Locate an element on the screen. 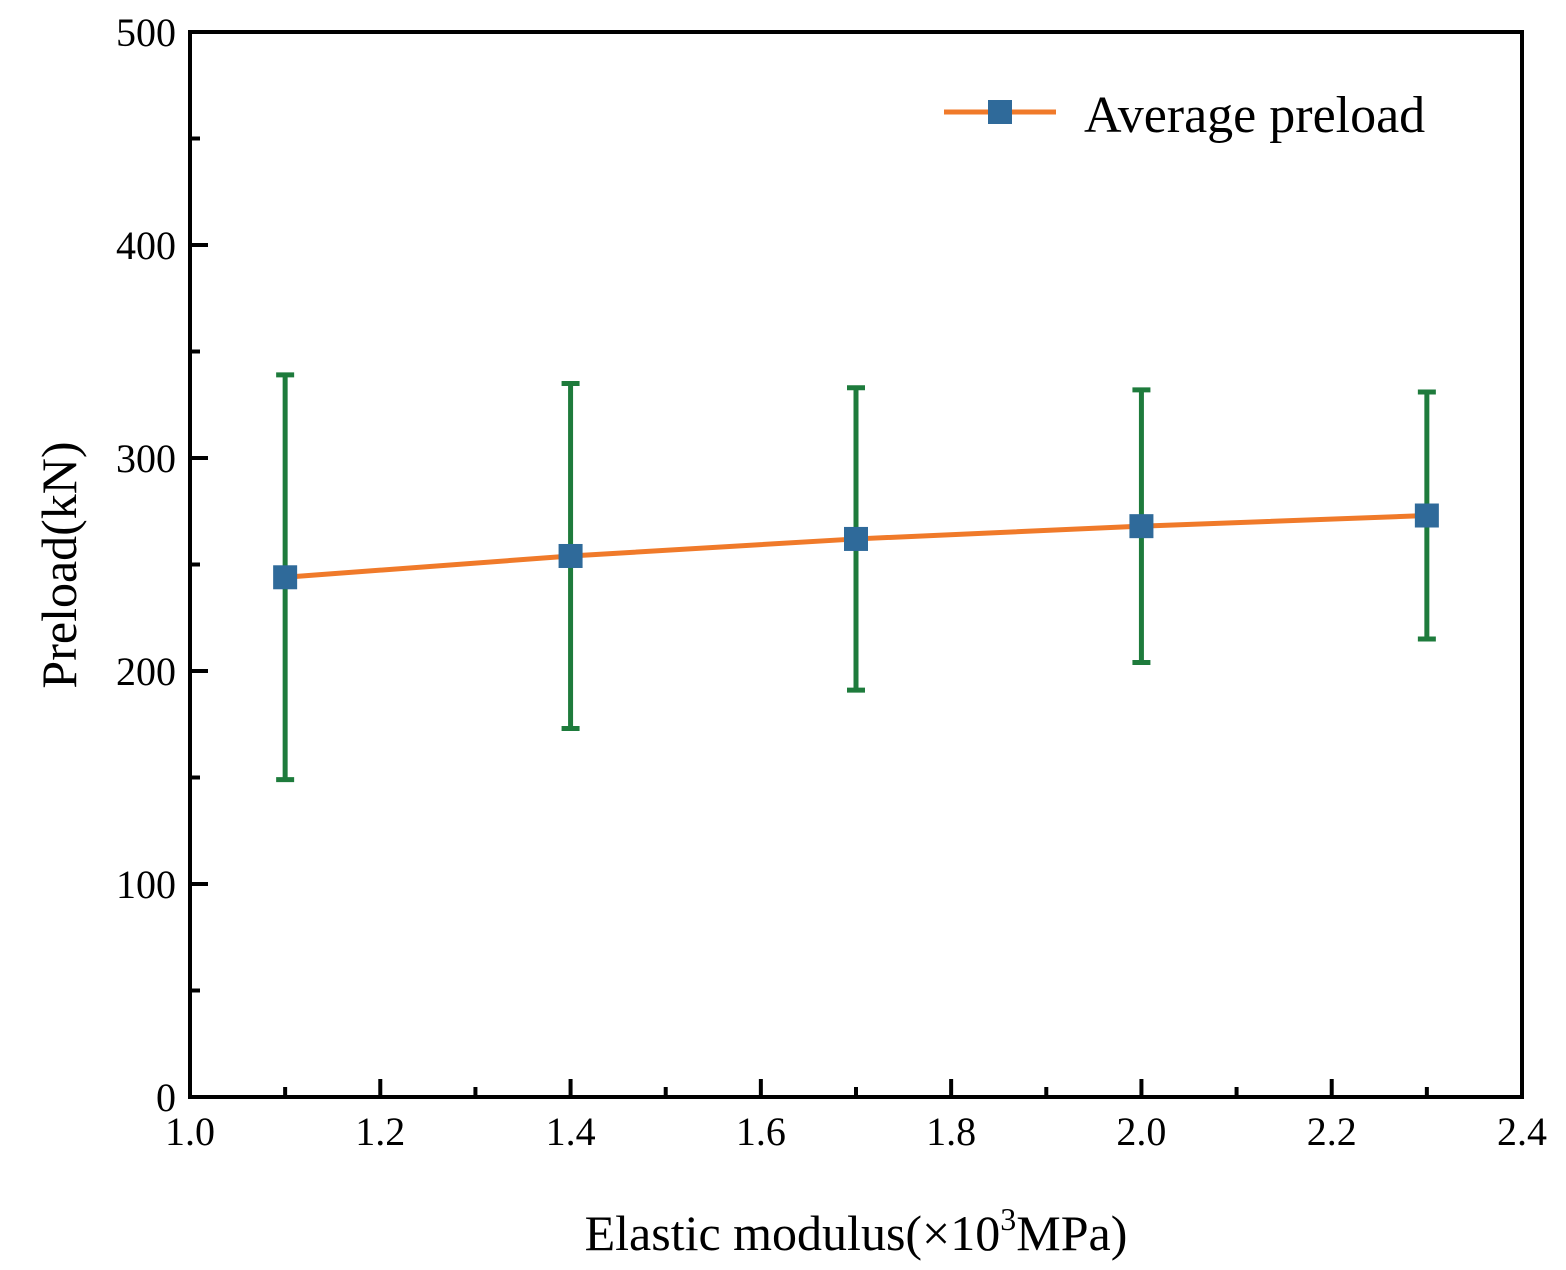  x-tick-label: 1.4 is located at coordinates (571, 1131).